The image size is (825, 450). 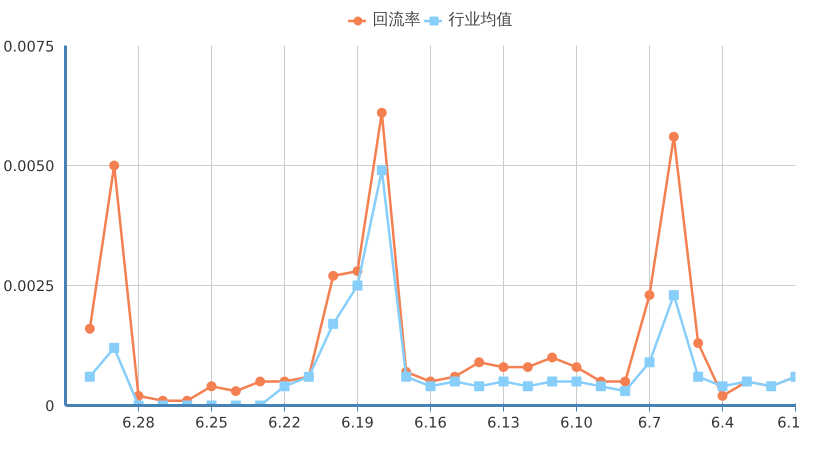 What do you see at coordinates (284, 423) in the screenshot?
I see `x-tick-label: 6.22` at bounding box center [284, 423].